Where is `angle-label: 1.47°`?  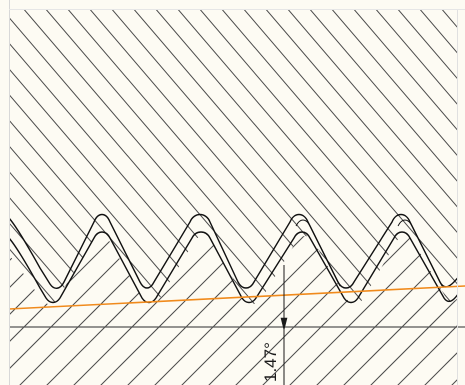
angle-label: 1.47° is located at coordinates (270, 362).